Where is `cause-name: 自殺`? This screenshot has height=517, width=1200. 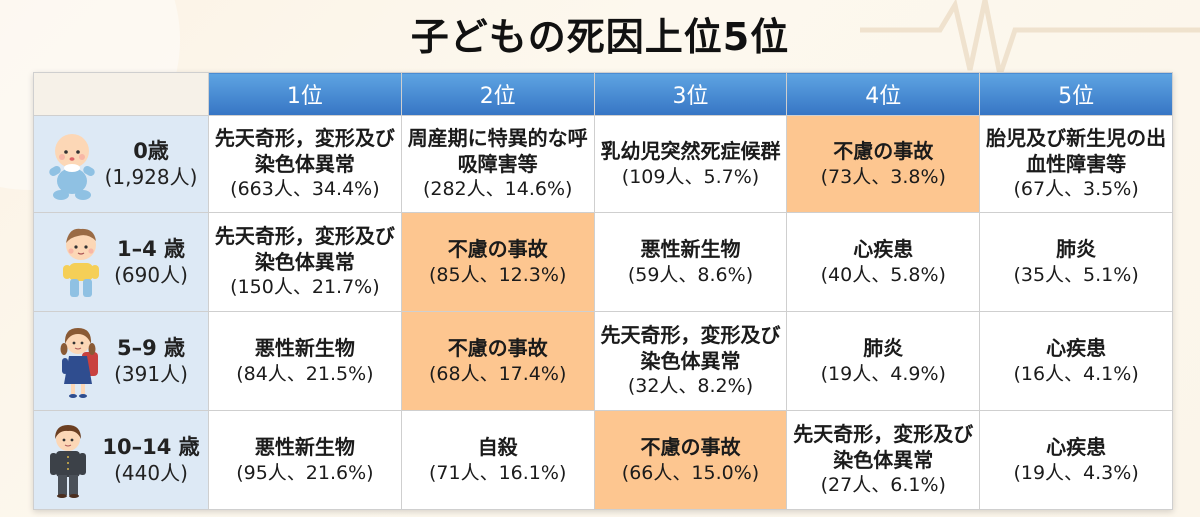 cause-name: 自殺 is located at coordinates (497, 447).